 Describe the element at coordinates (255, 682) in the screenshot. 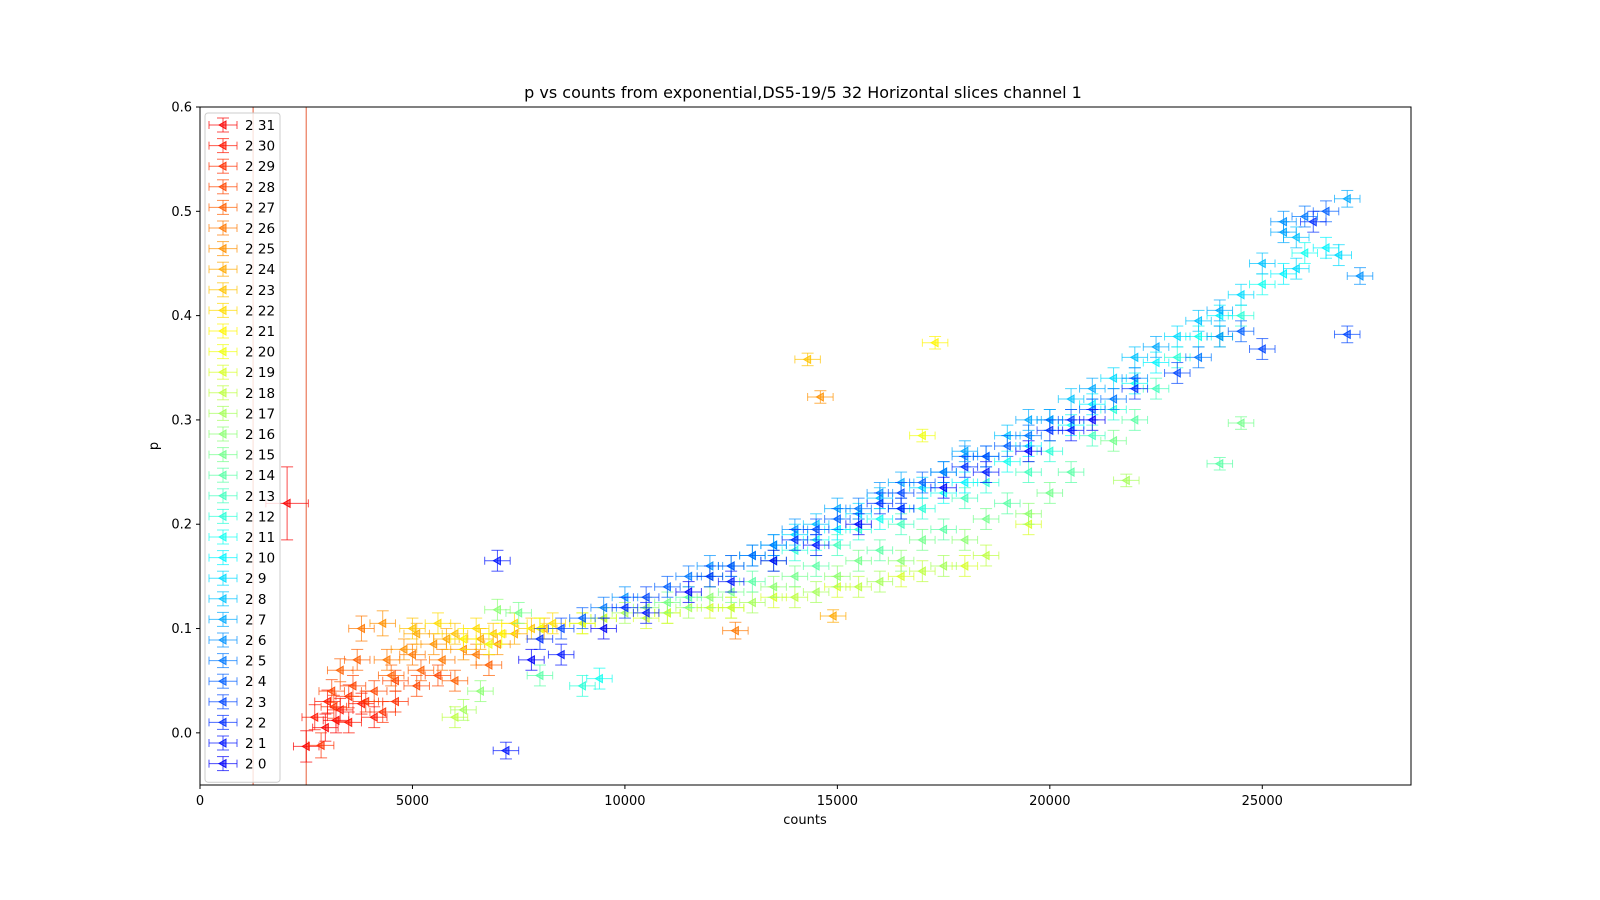

I see `legend-label: 2 4` at that location.